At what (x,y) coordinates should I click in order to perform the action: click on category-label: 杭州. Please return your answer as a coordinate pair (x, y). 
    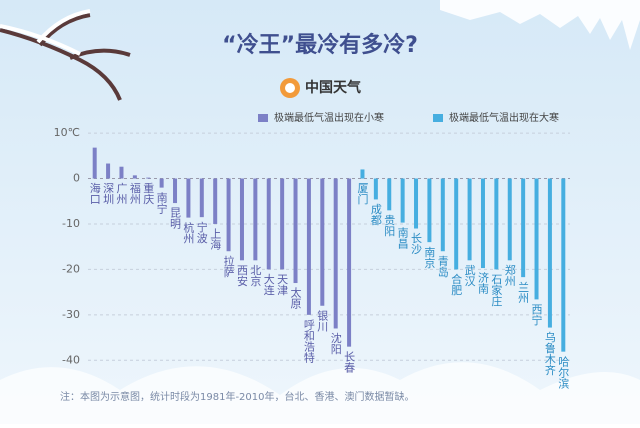
    Looking at the image, I should click on (188, 231).